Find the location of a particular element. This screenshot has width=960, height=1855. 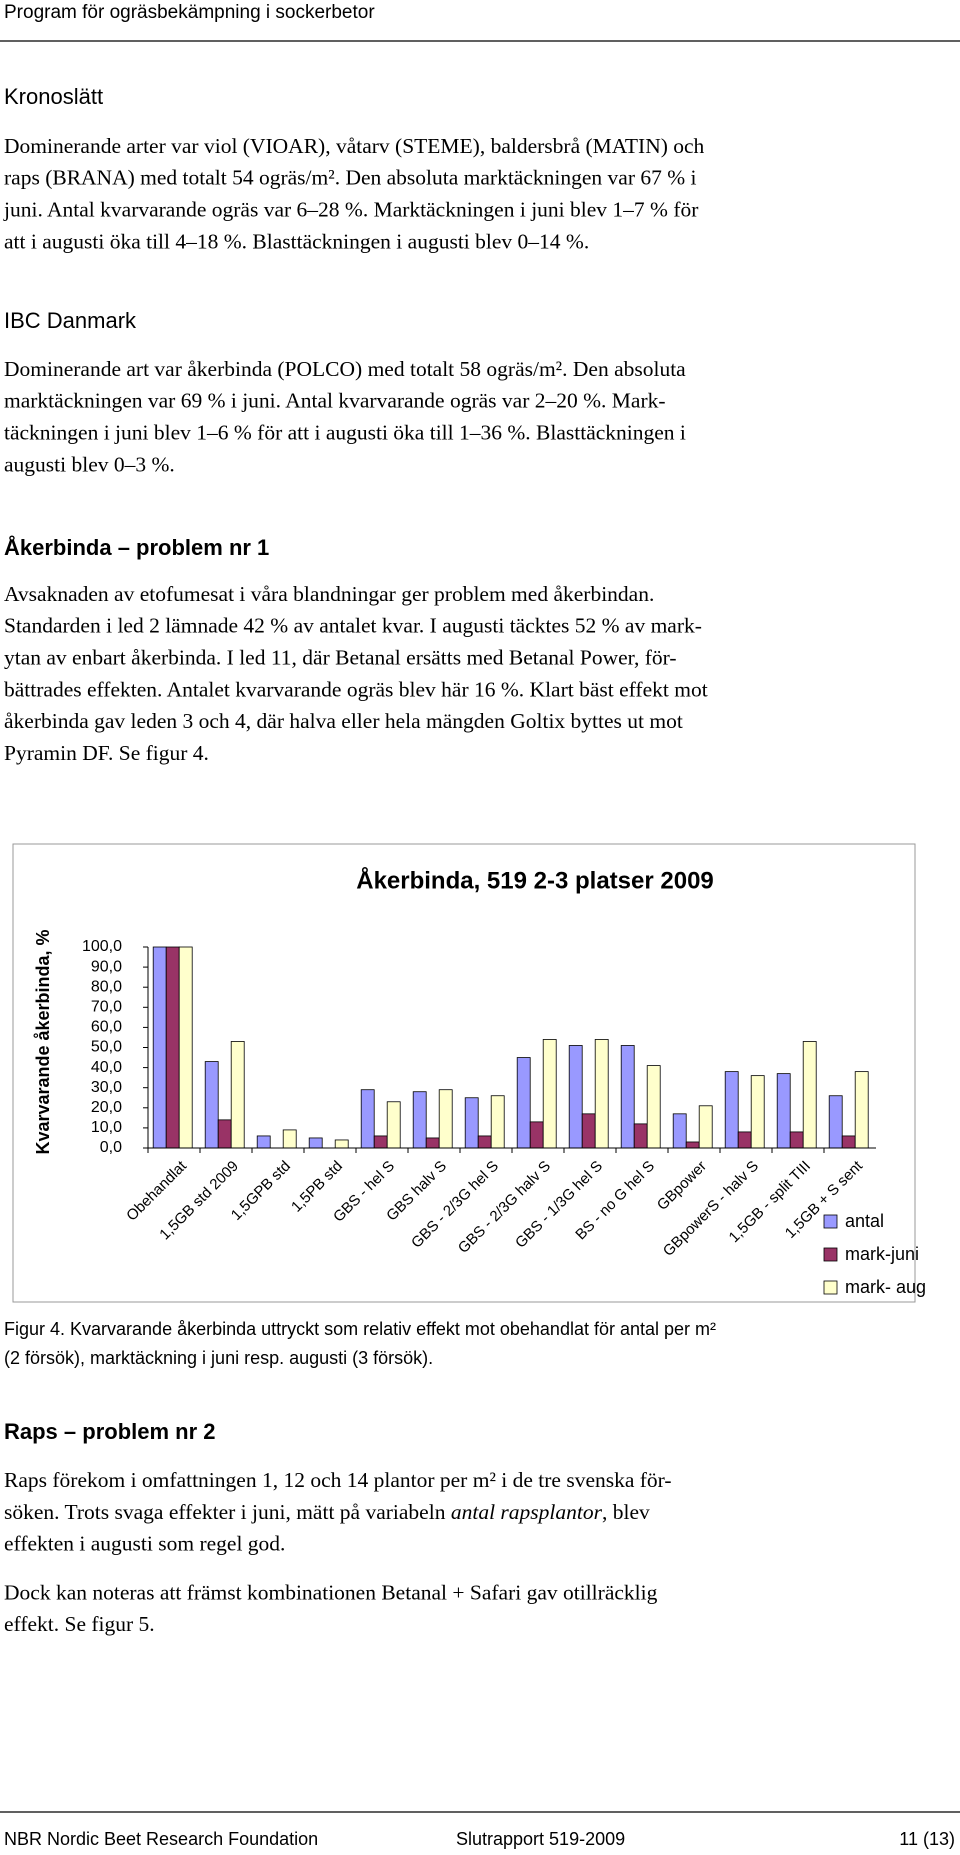

section-heading: IBC Danmark is located at coordinates (70, 320).